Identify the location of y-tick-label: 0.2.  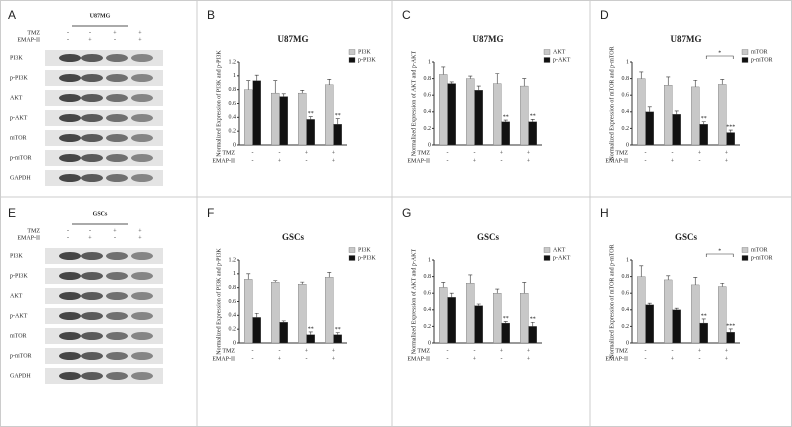
(626, 129).